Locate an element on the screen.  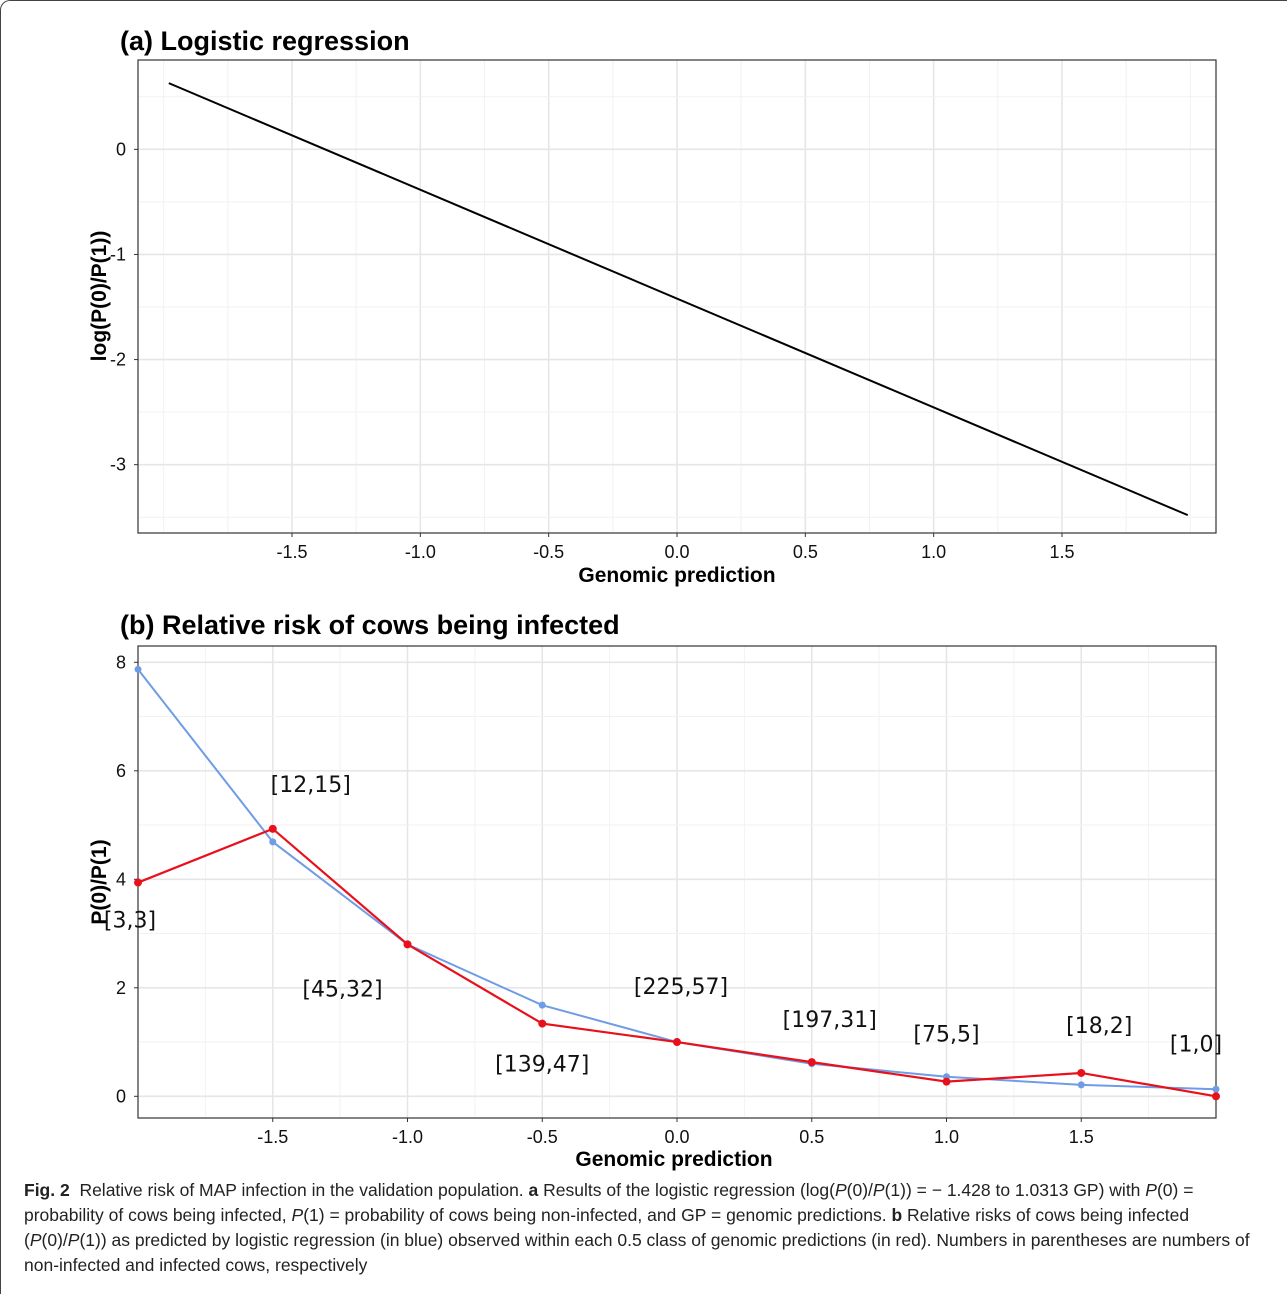
annotation-label: [18,2] is located at coordinates (1099, 1026).